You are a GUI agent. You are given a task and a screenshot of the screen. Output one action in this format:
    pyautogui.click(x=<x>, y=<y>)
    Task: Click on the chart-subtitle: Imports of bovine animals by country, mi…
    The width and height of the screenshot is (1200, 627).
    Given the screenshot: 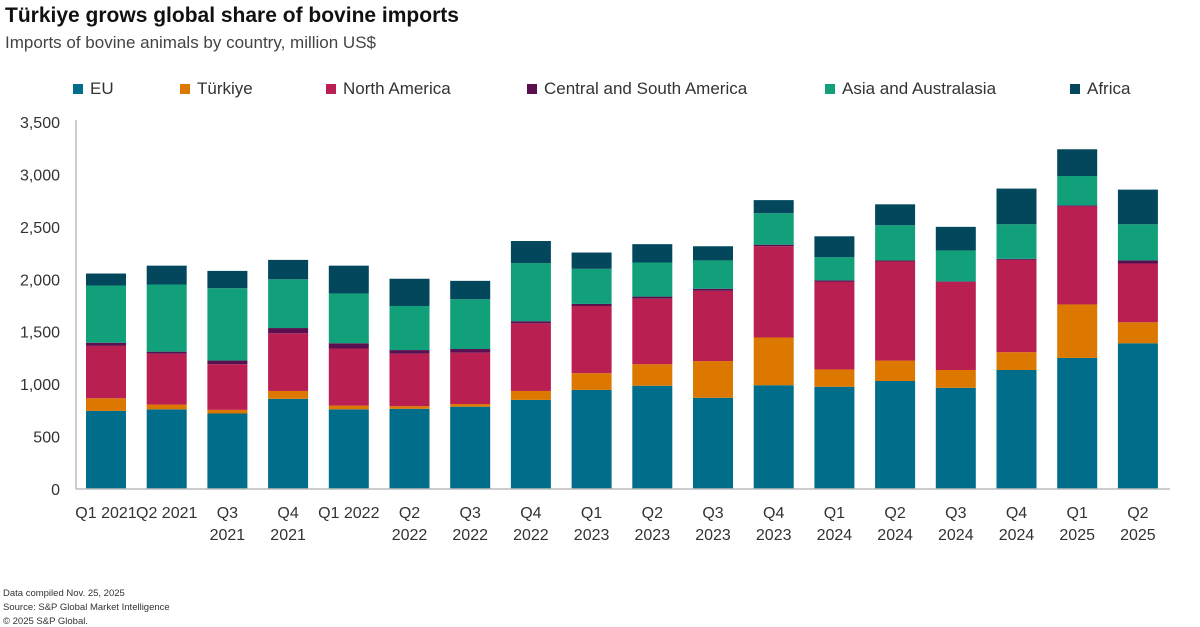 What is the action you would take?
    pyautogui.click(x=191, y=42)
    